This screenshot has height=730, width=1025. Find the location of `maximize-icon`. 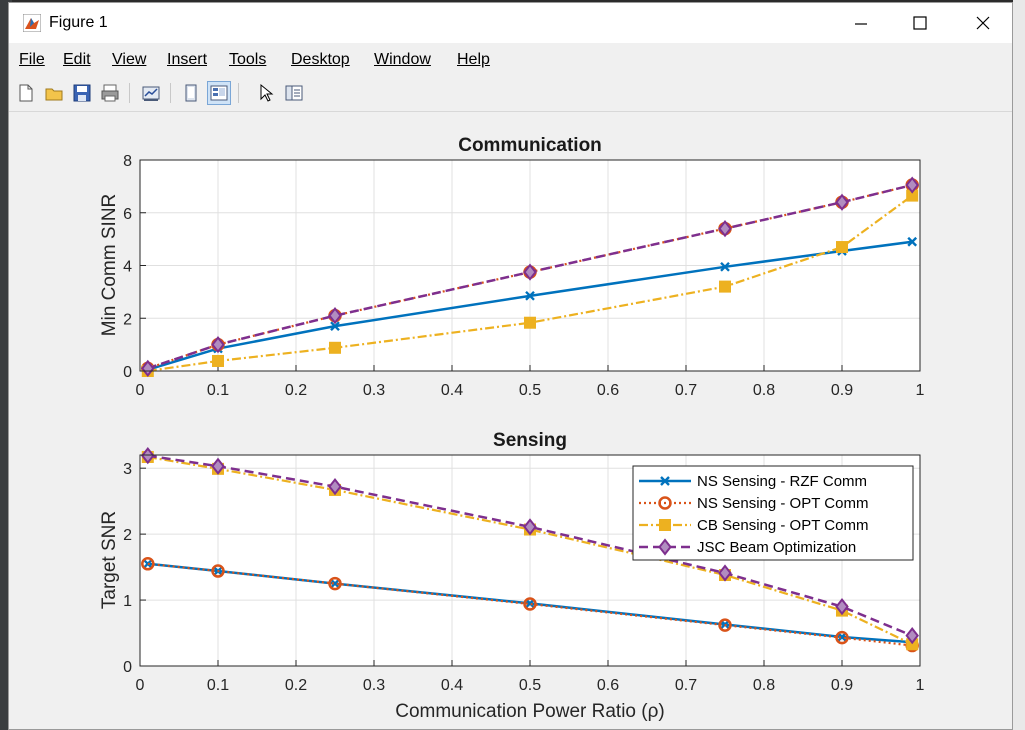

maximize-icon is located at coordinates (920, 23).